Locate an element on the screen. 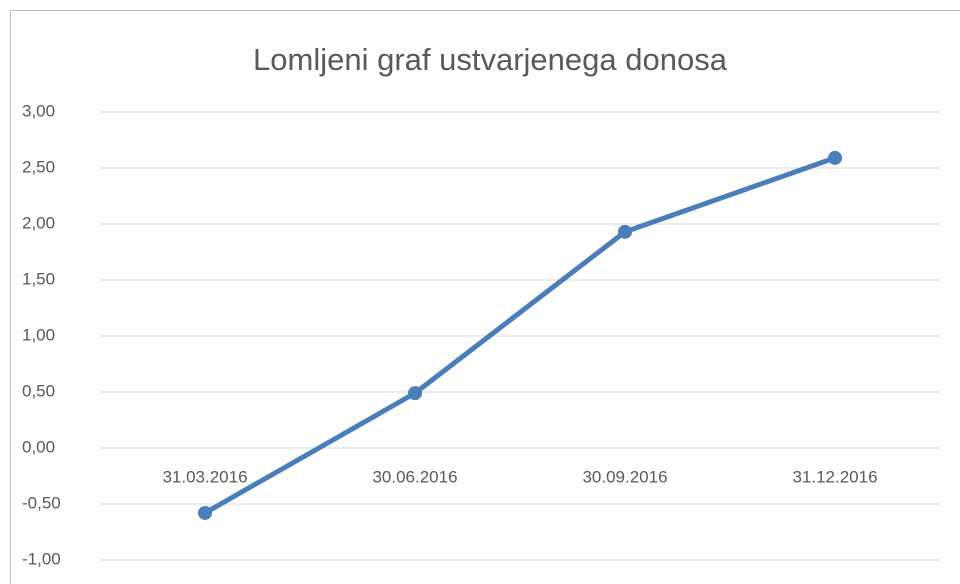 The width and height of the screenshot is (960, 584). x-tick-label: 31.03.2016 is located at coordinates (204, 476).